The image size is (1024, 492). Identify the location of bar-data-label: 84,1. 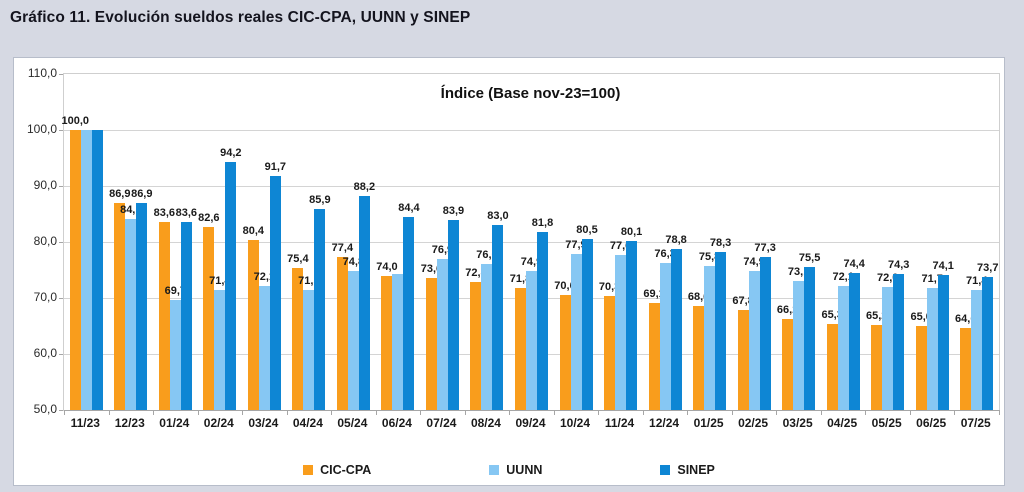
(131, 210).